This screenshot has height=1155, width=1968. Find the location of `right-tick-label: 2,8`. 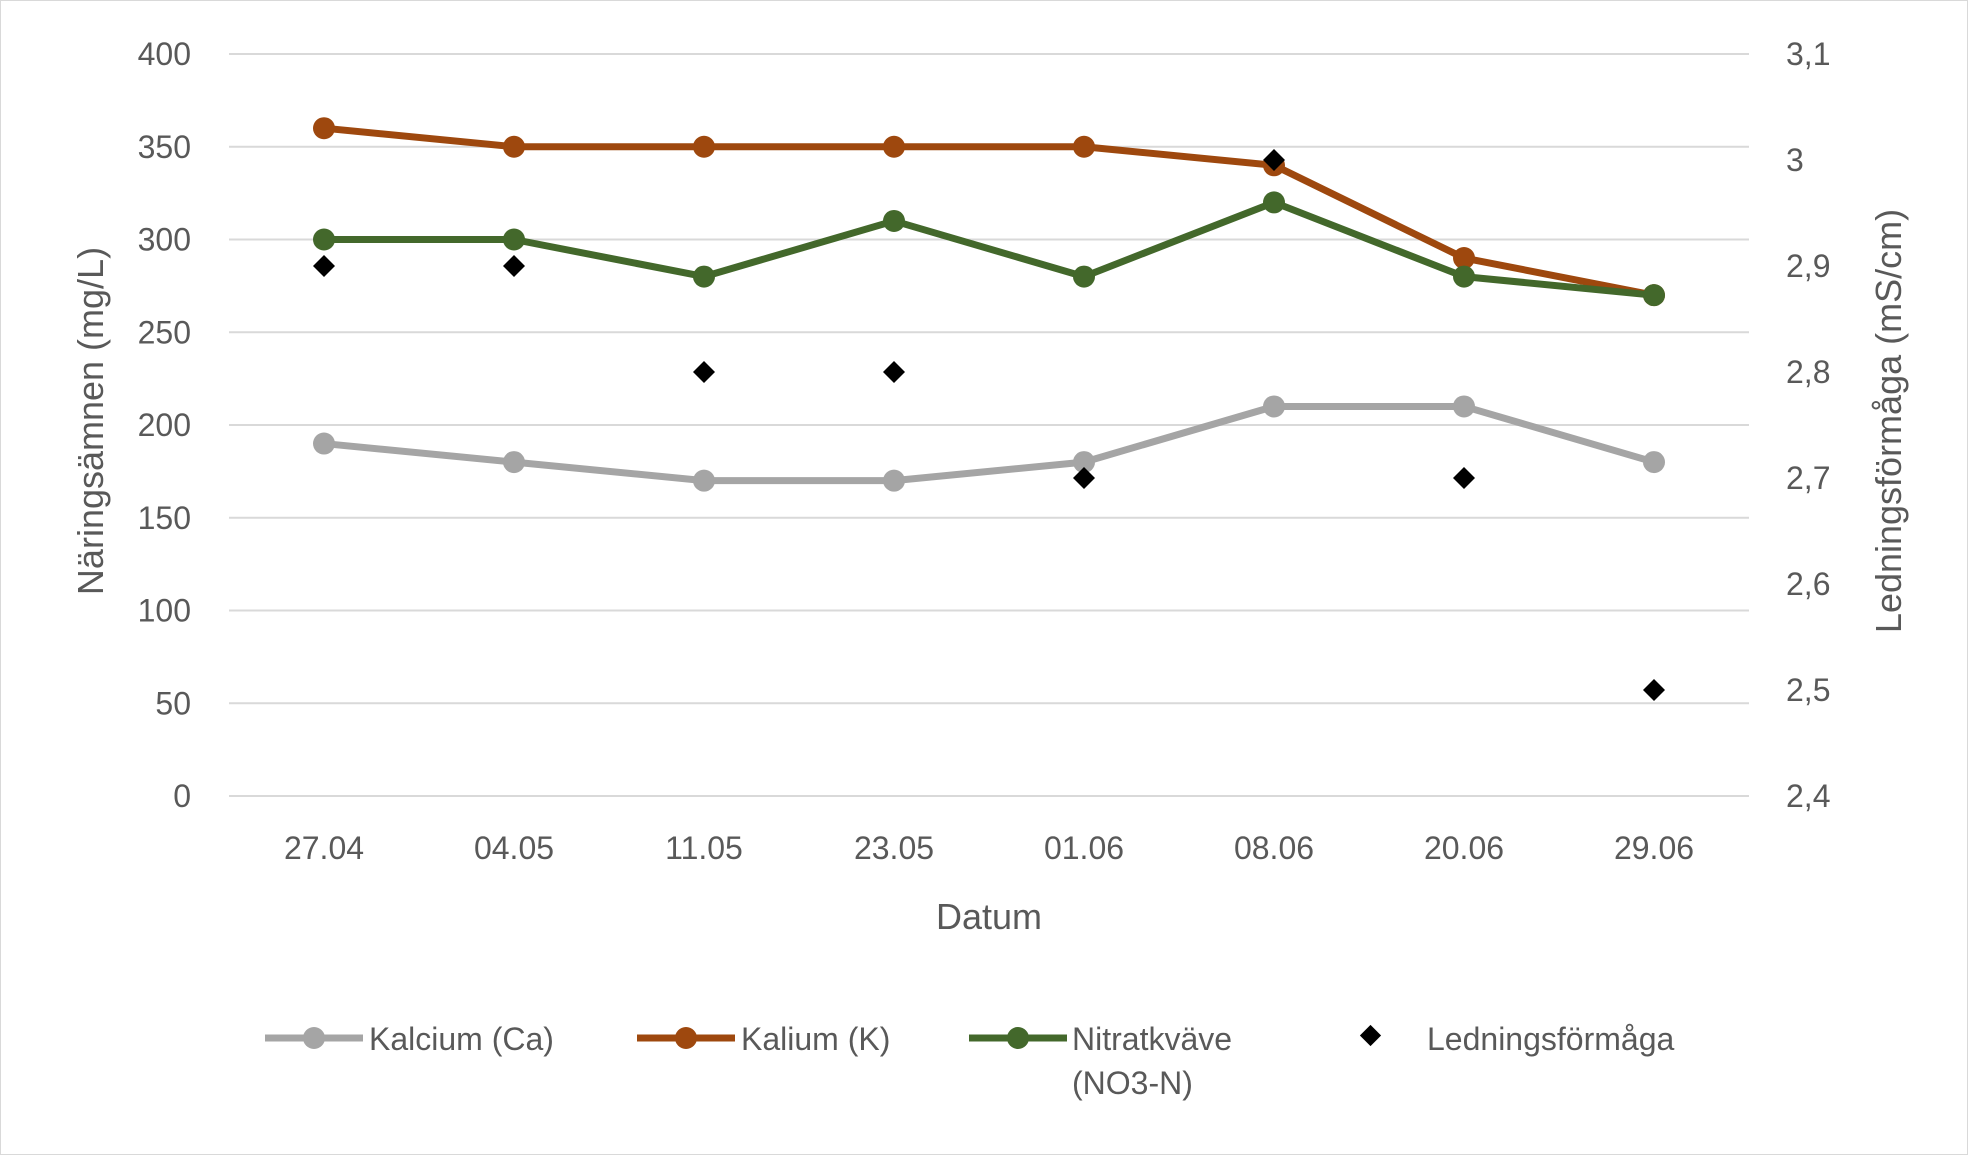

right-tick-label: 2,8 is located at coordinates (1808, 372).